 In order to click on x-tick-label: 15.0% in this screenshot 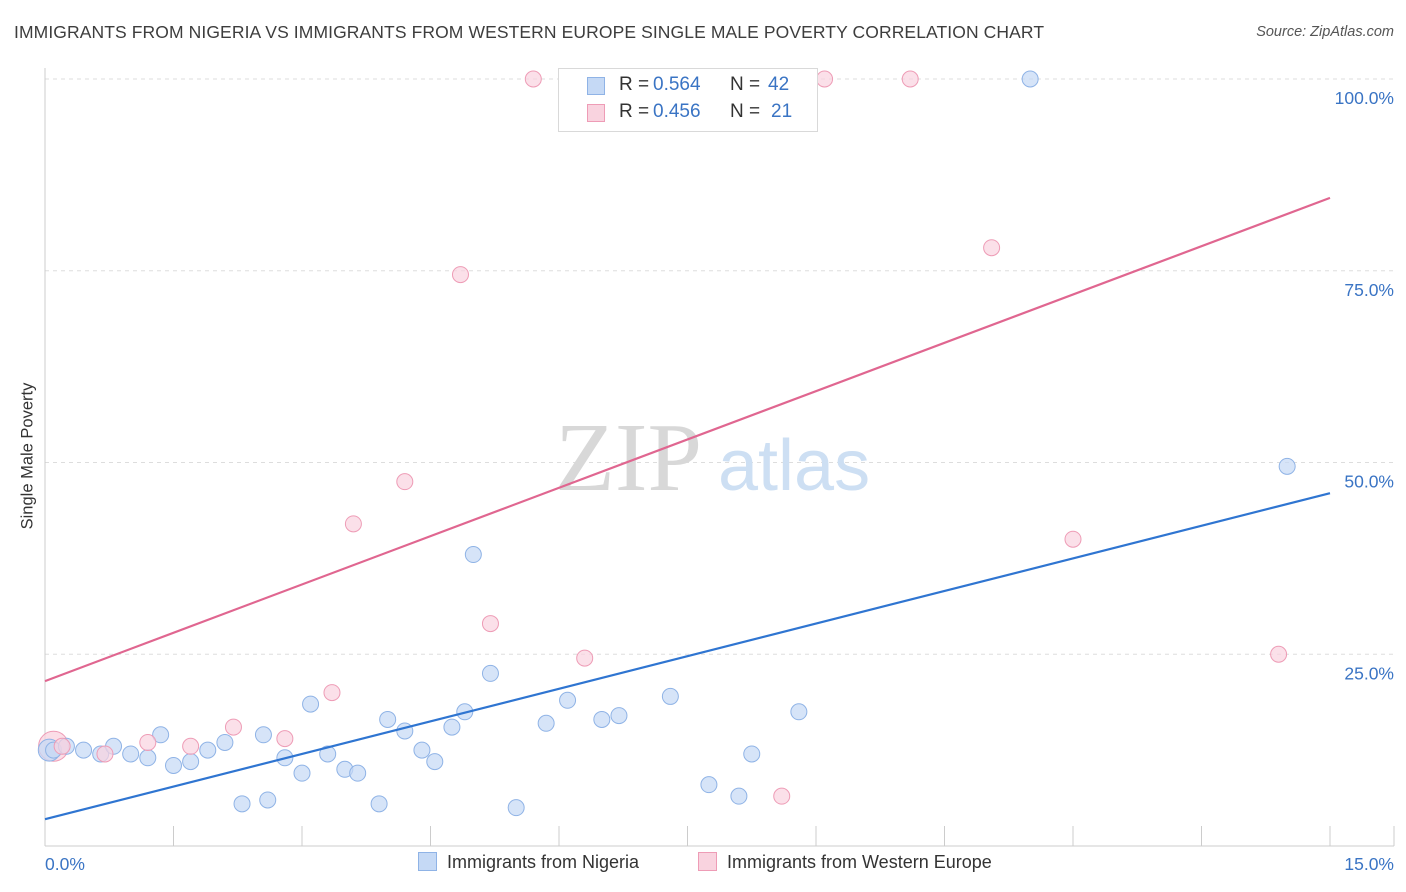, I will do `click(1369, 864)`.